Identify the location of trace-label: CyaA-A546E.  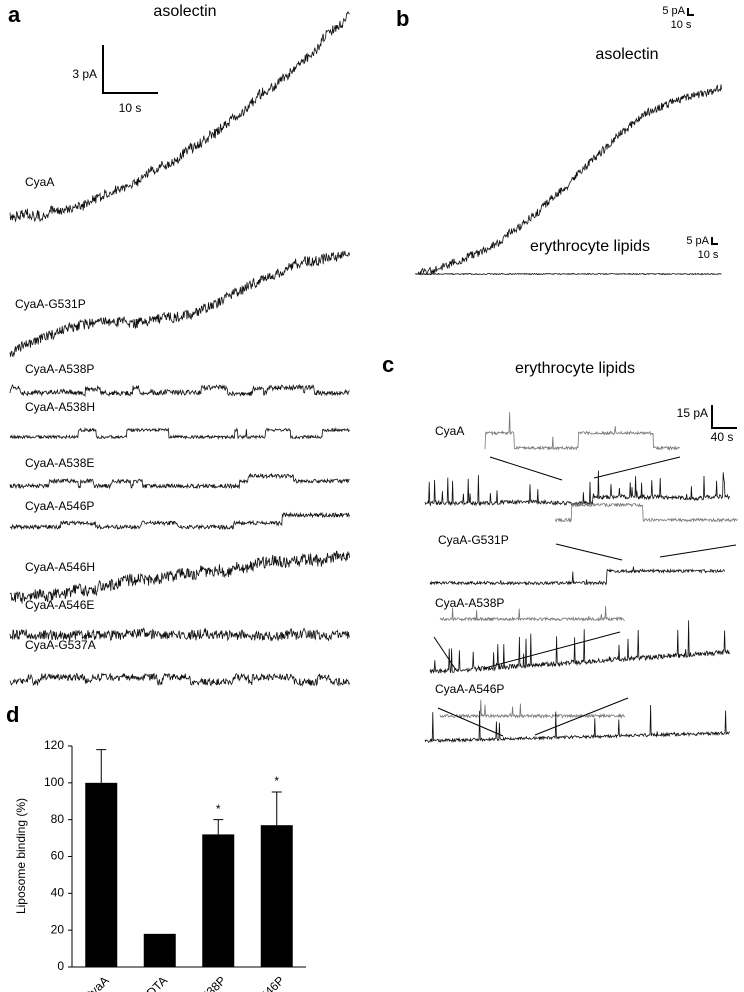
(59, 605).